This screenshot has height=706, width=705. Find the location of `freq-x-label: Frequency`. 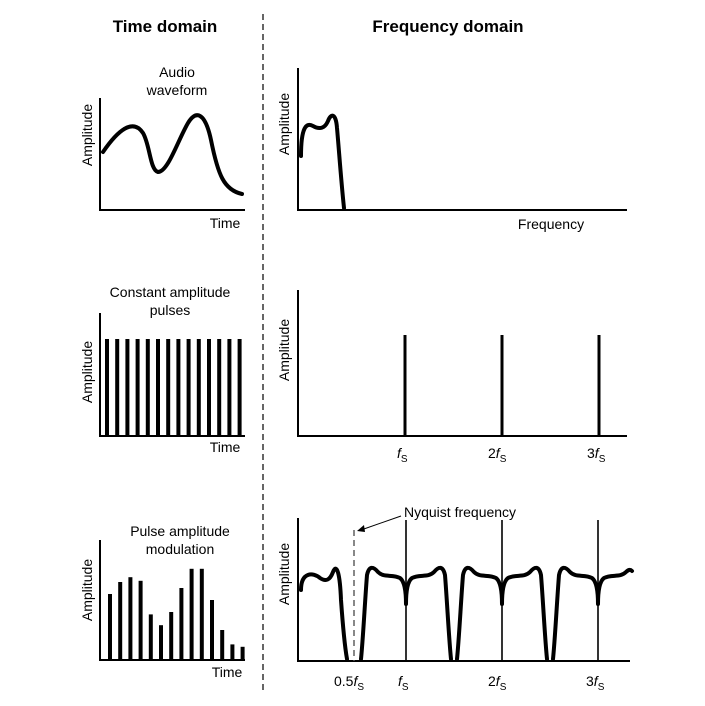

freq-x-label: Frequency is located at coordinates (551, 224).